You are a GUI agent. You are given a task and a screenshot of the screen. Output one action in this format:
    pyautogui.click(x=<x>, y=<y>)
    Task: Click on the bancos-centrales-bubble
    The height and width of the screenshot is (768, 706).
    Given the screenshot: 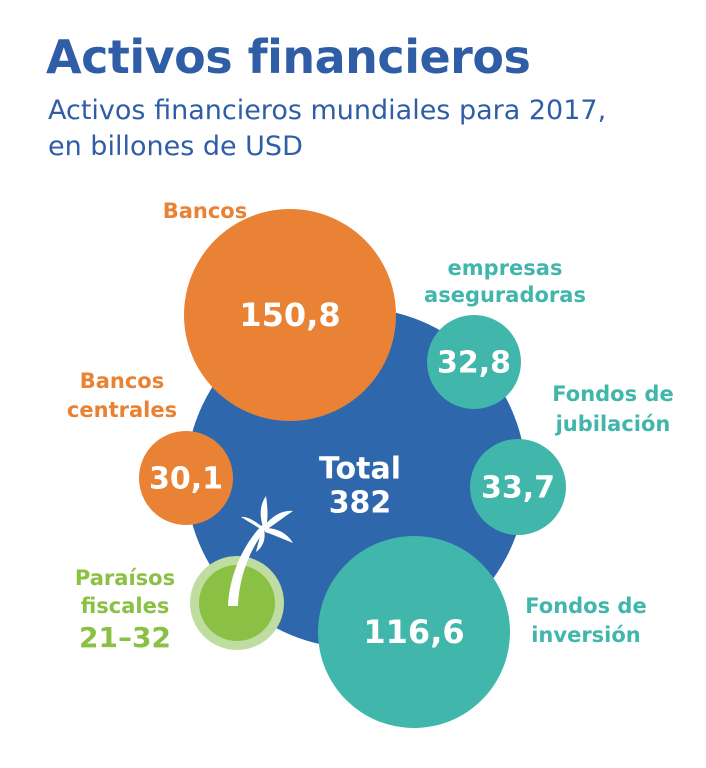 What is the action you would take?
    pyautogui.click(x=186, y=478)
    